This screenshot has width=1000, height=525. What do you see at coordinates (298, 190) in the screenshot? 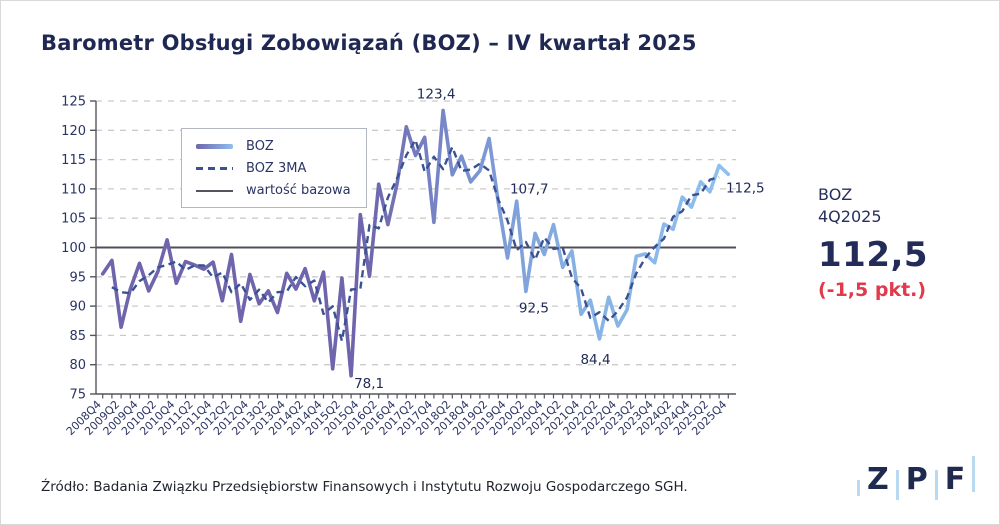
I see `legend-label: wartość bazowa` at bounding box center [298, 190].